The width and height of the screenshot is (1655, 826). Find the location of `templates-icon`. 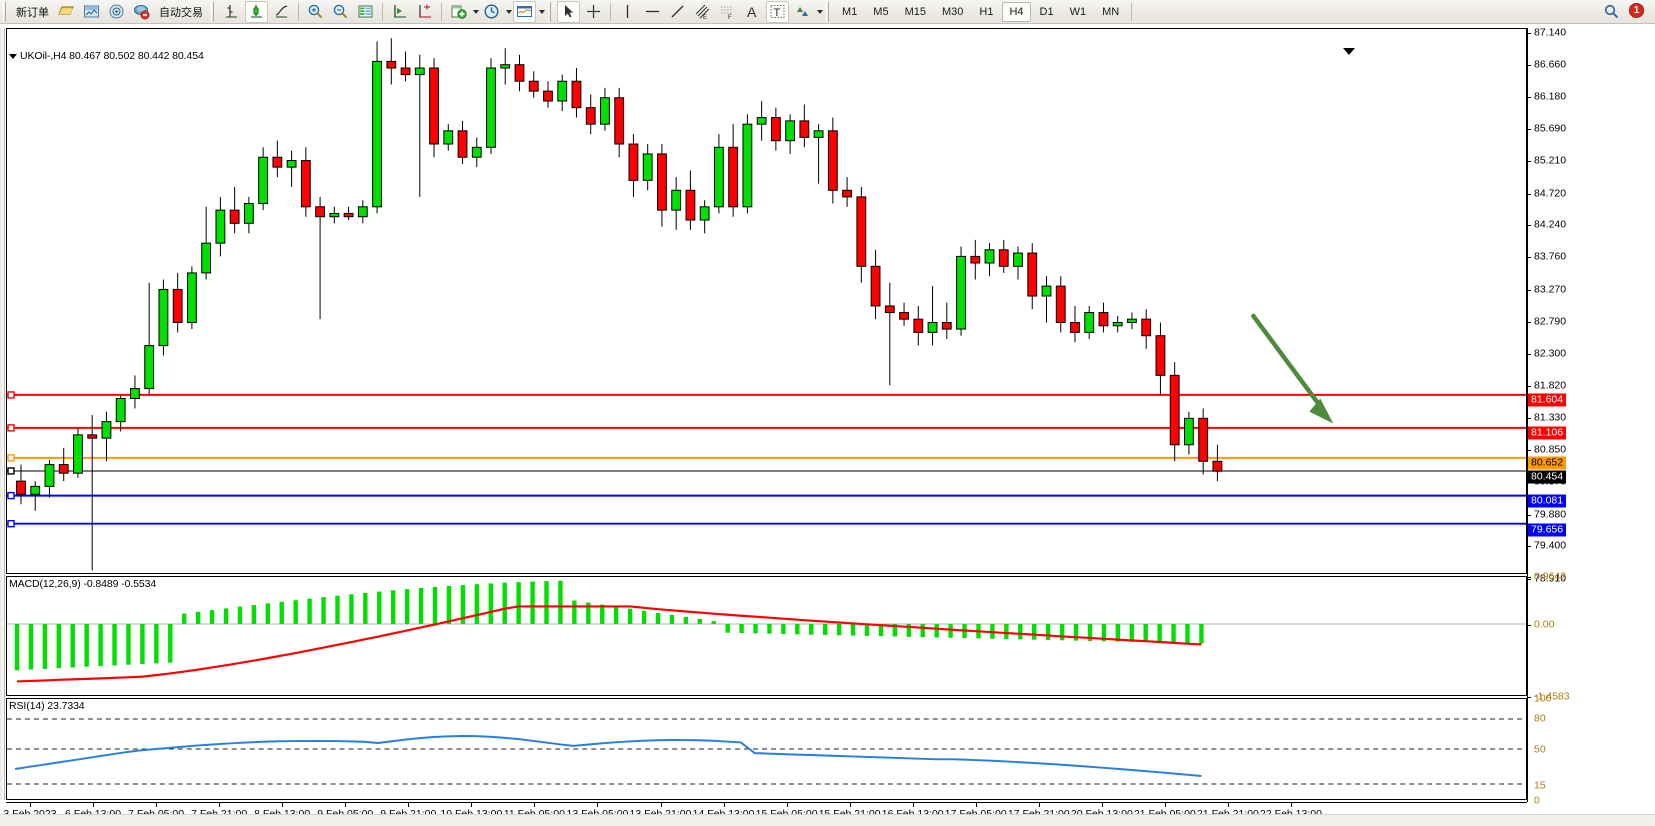

templates-icon is located at coordinates (524, 11).